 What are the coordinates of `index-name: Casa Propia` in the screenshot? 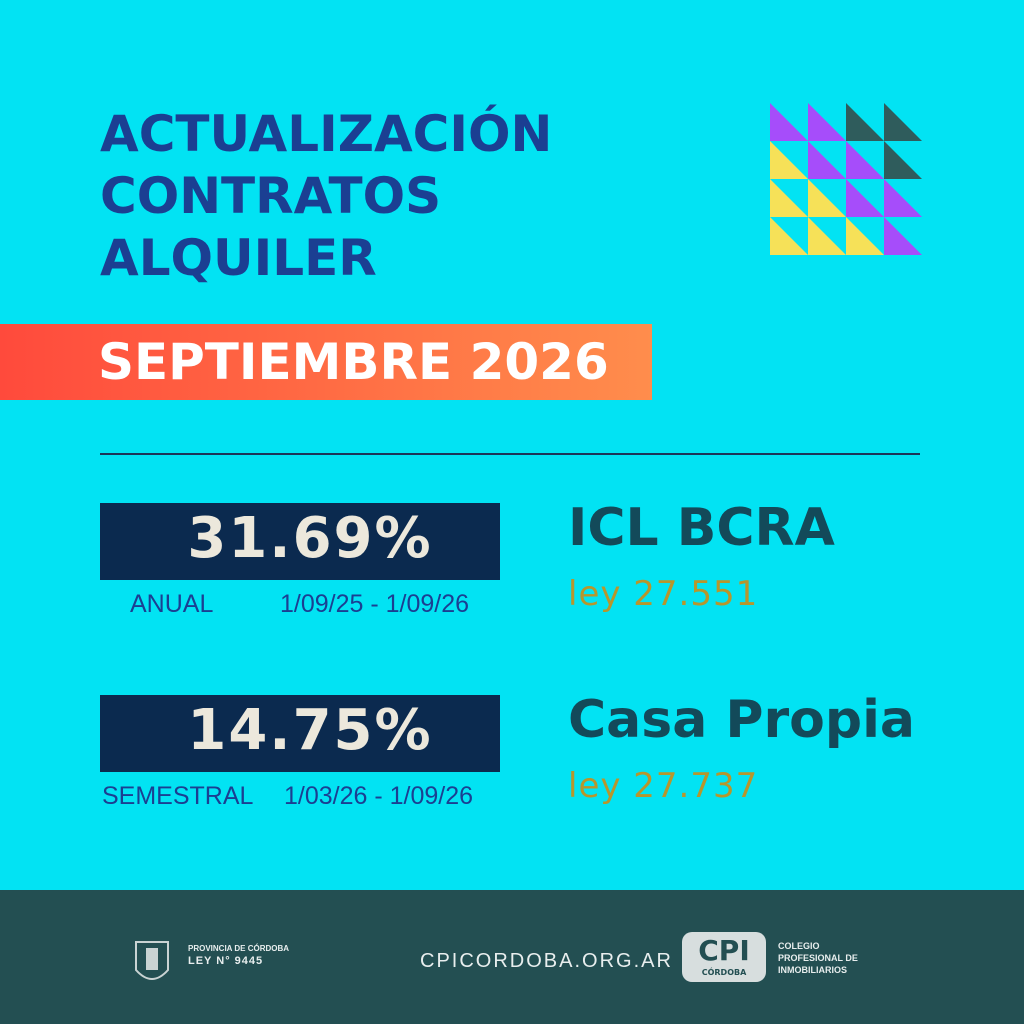 It's located at (742, 720).